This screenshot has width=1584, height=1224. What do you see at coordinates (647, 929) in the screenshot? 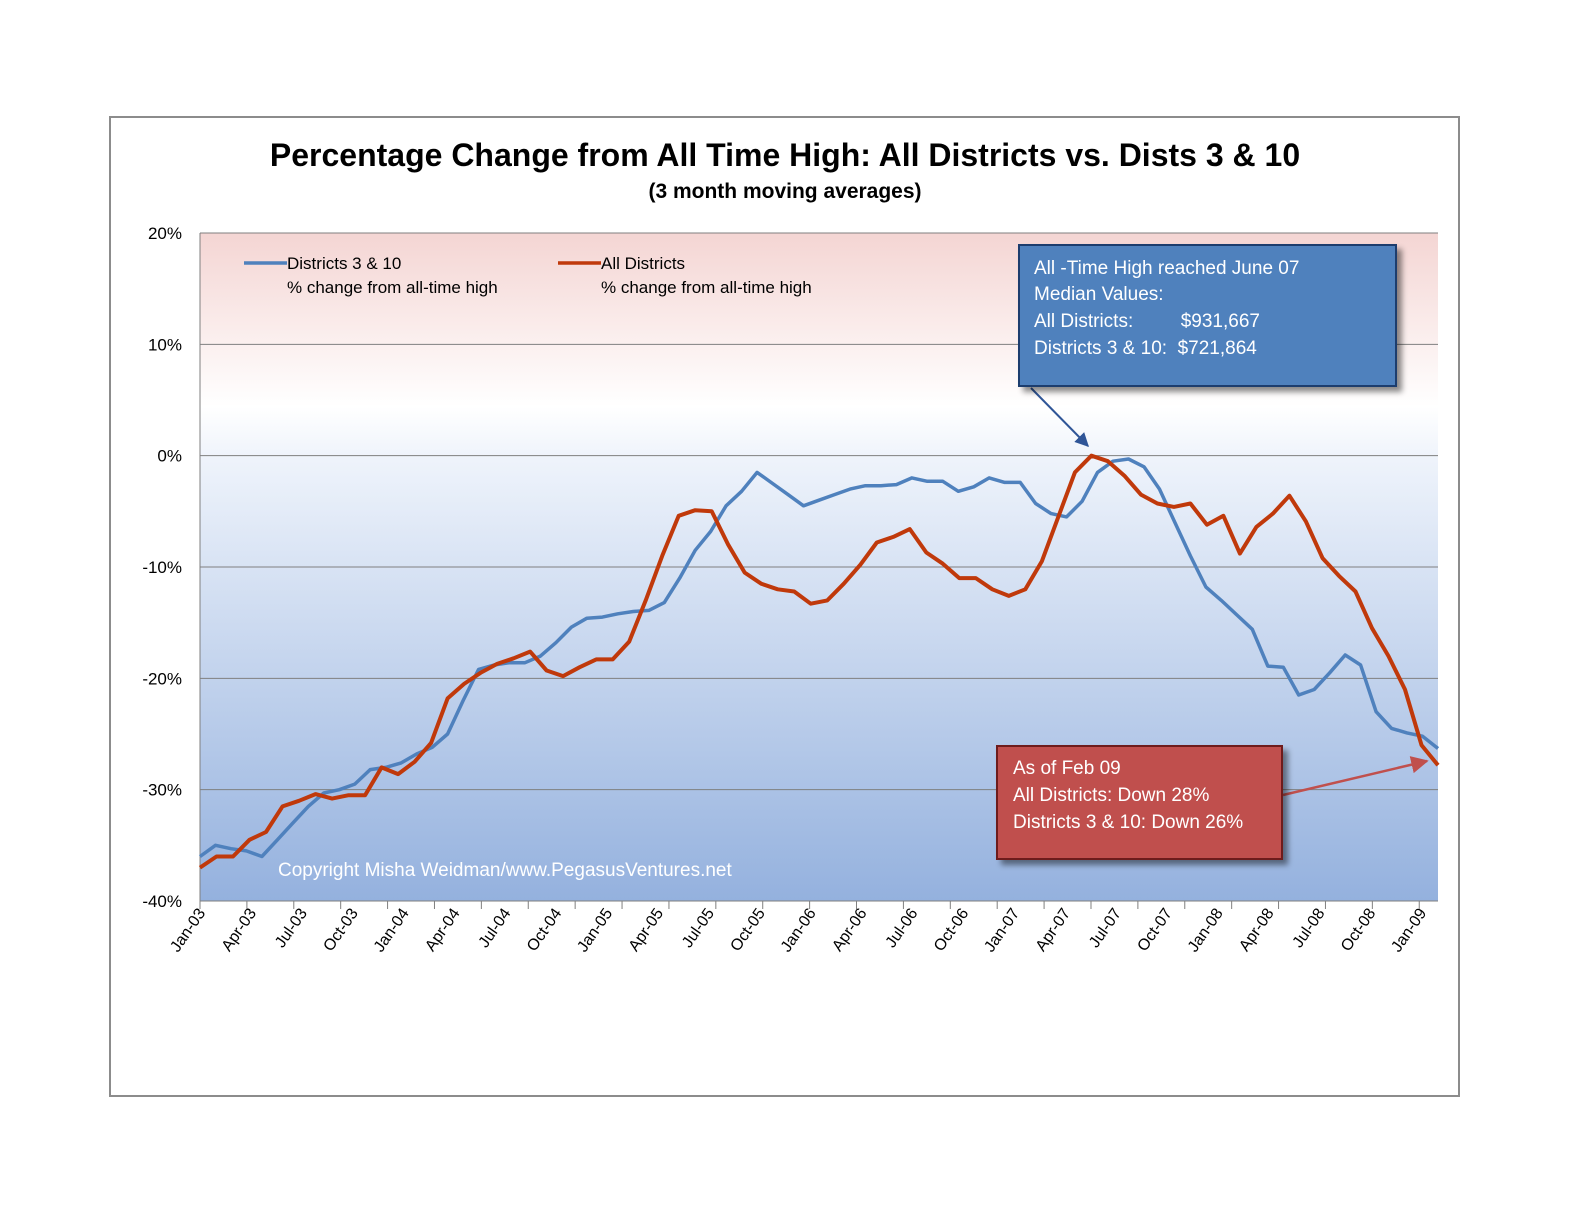
I see `x-tick-label: Apr-05` at bounding box center [647, 929].